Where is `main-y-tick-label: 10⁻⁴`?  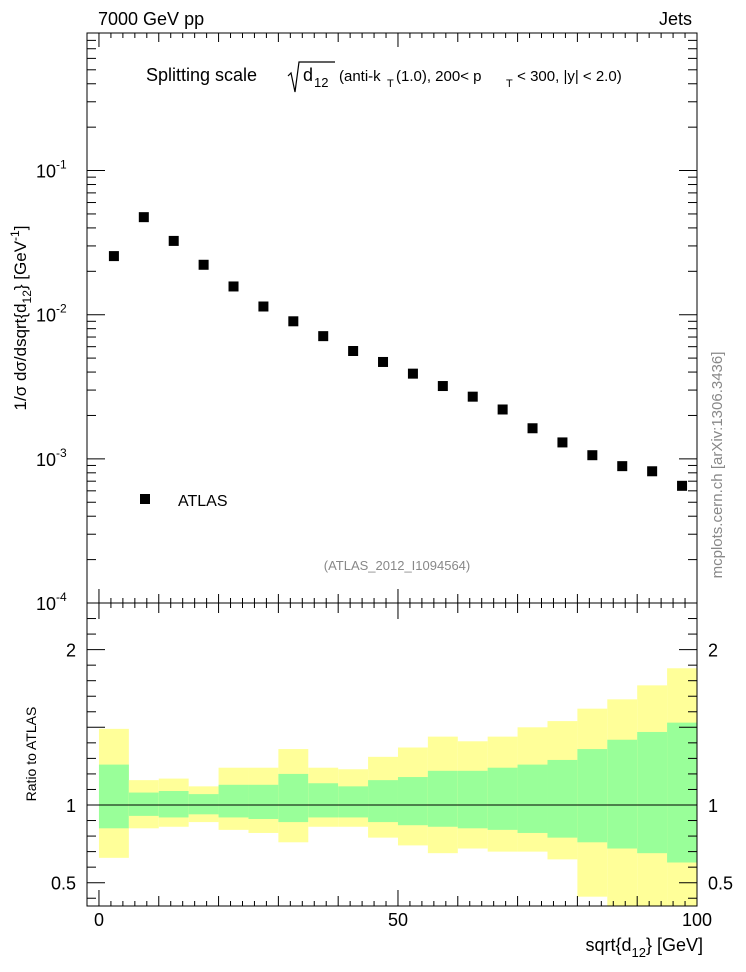
main-y-tick-label: 10⁻⁴ is located at coordinates (51, 602).